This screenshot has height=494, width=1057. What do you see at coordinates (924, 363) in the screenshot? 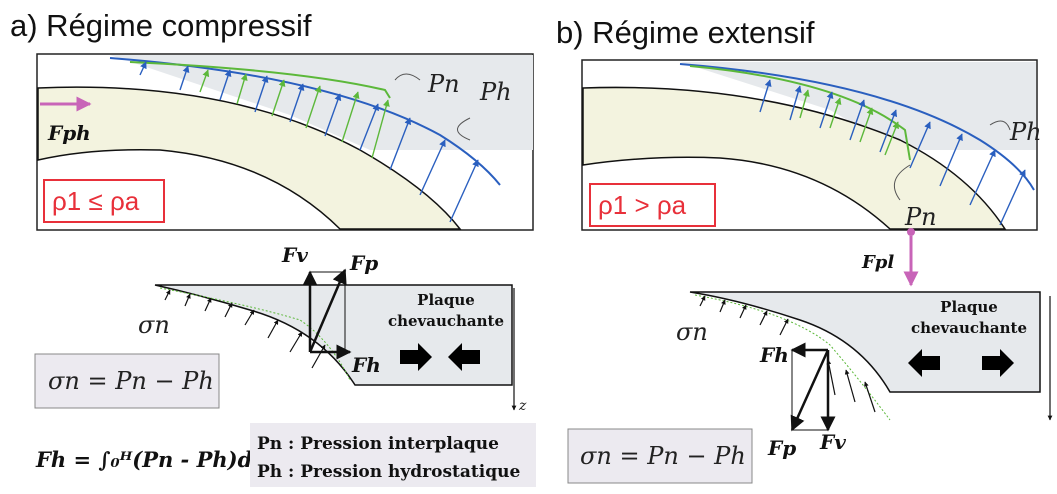
I see `arrow-left-b` at bounding box center [924, 363].